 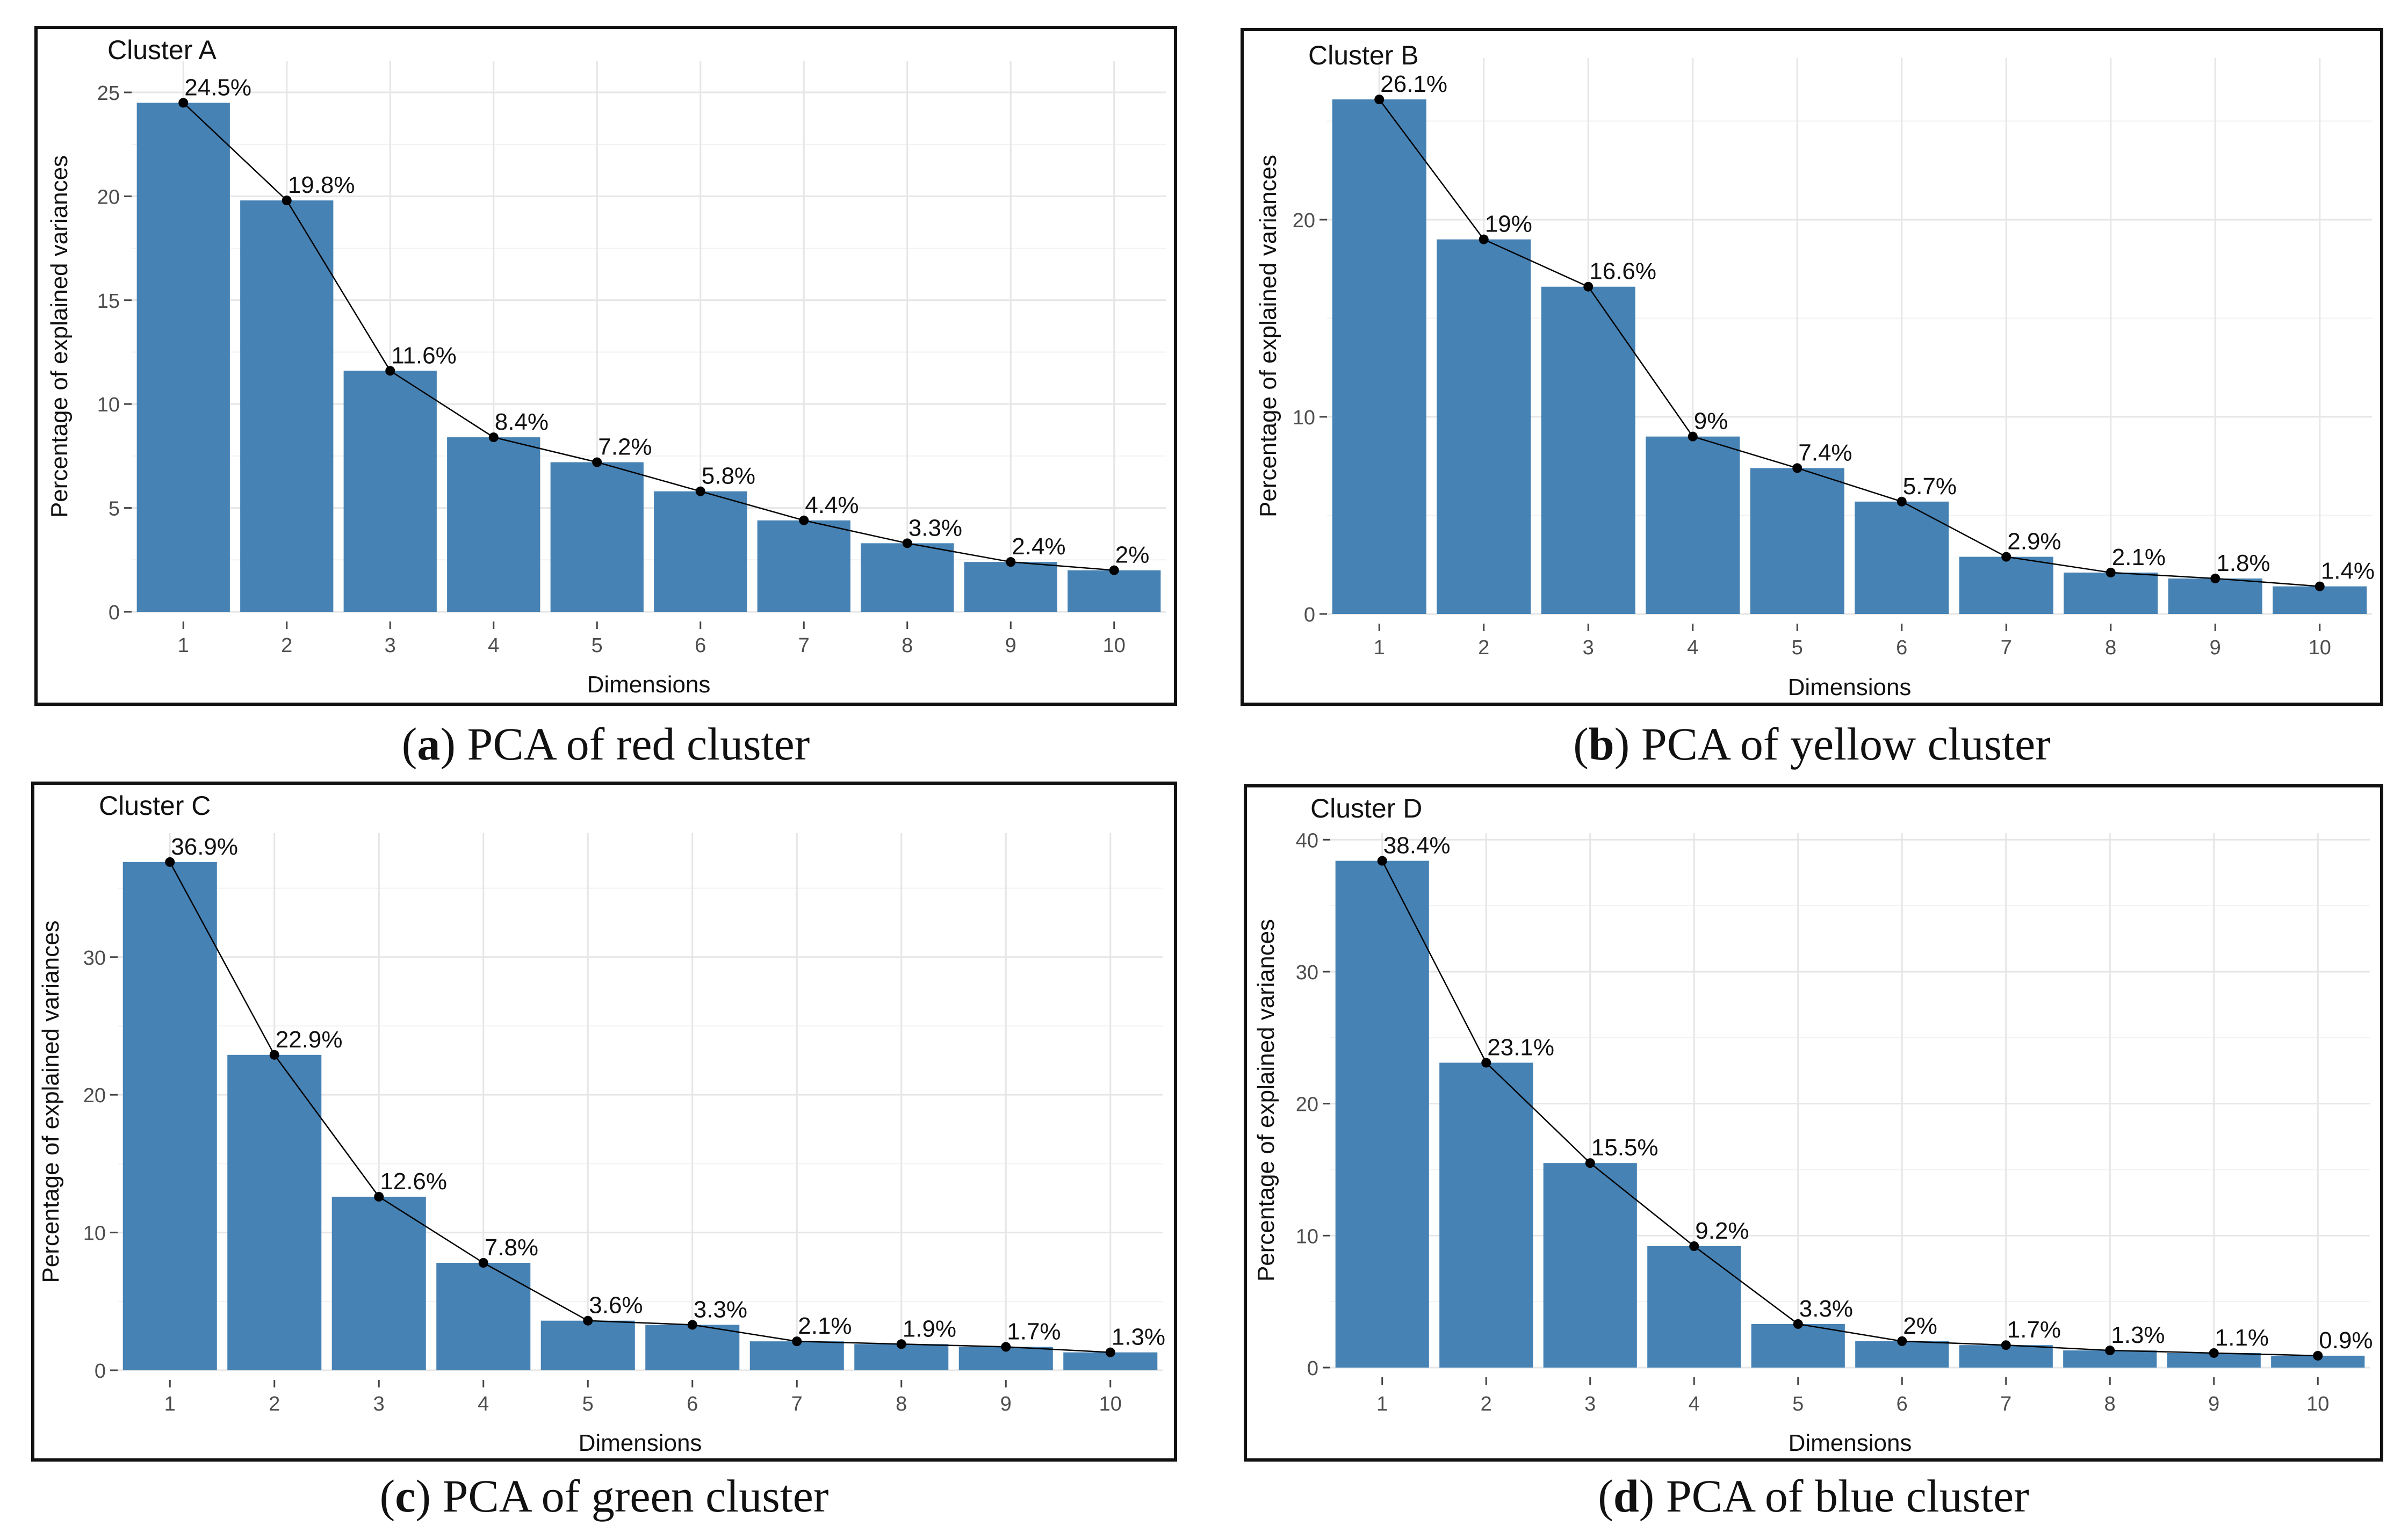 I want to click on data-label: 22.9%, so click(x=309, y=1039).